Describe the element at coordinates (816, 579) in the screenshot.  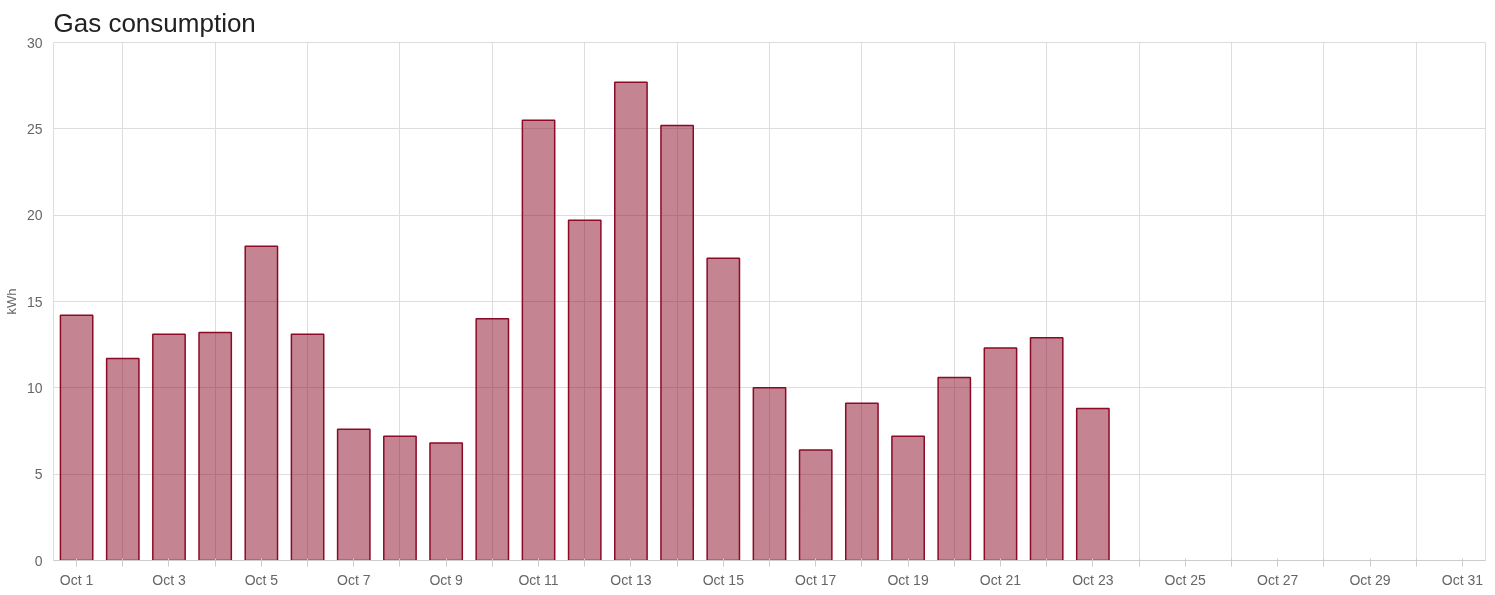
I see `x-tick-label: Oct 17` at that location.